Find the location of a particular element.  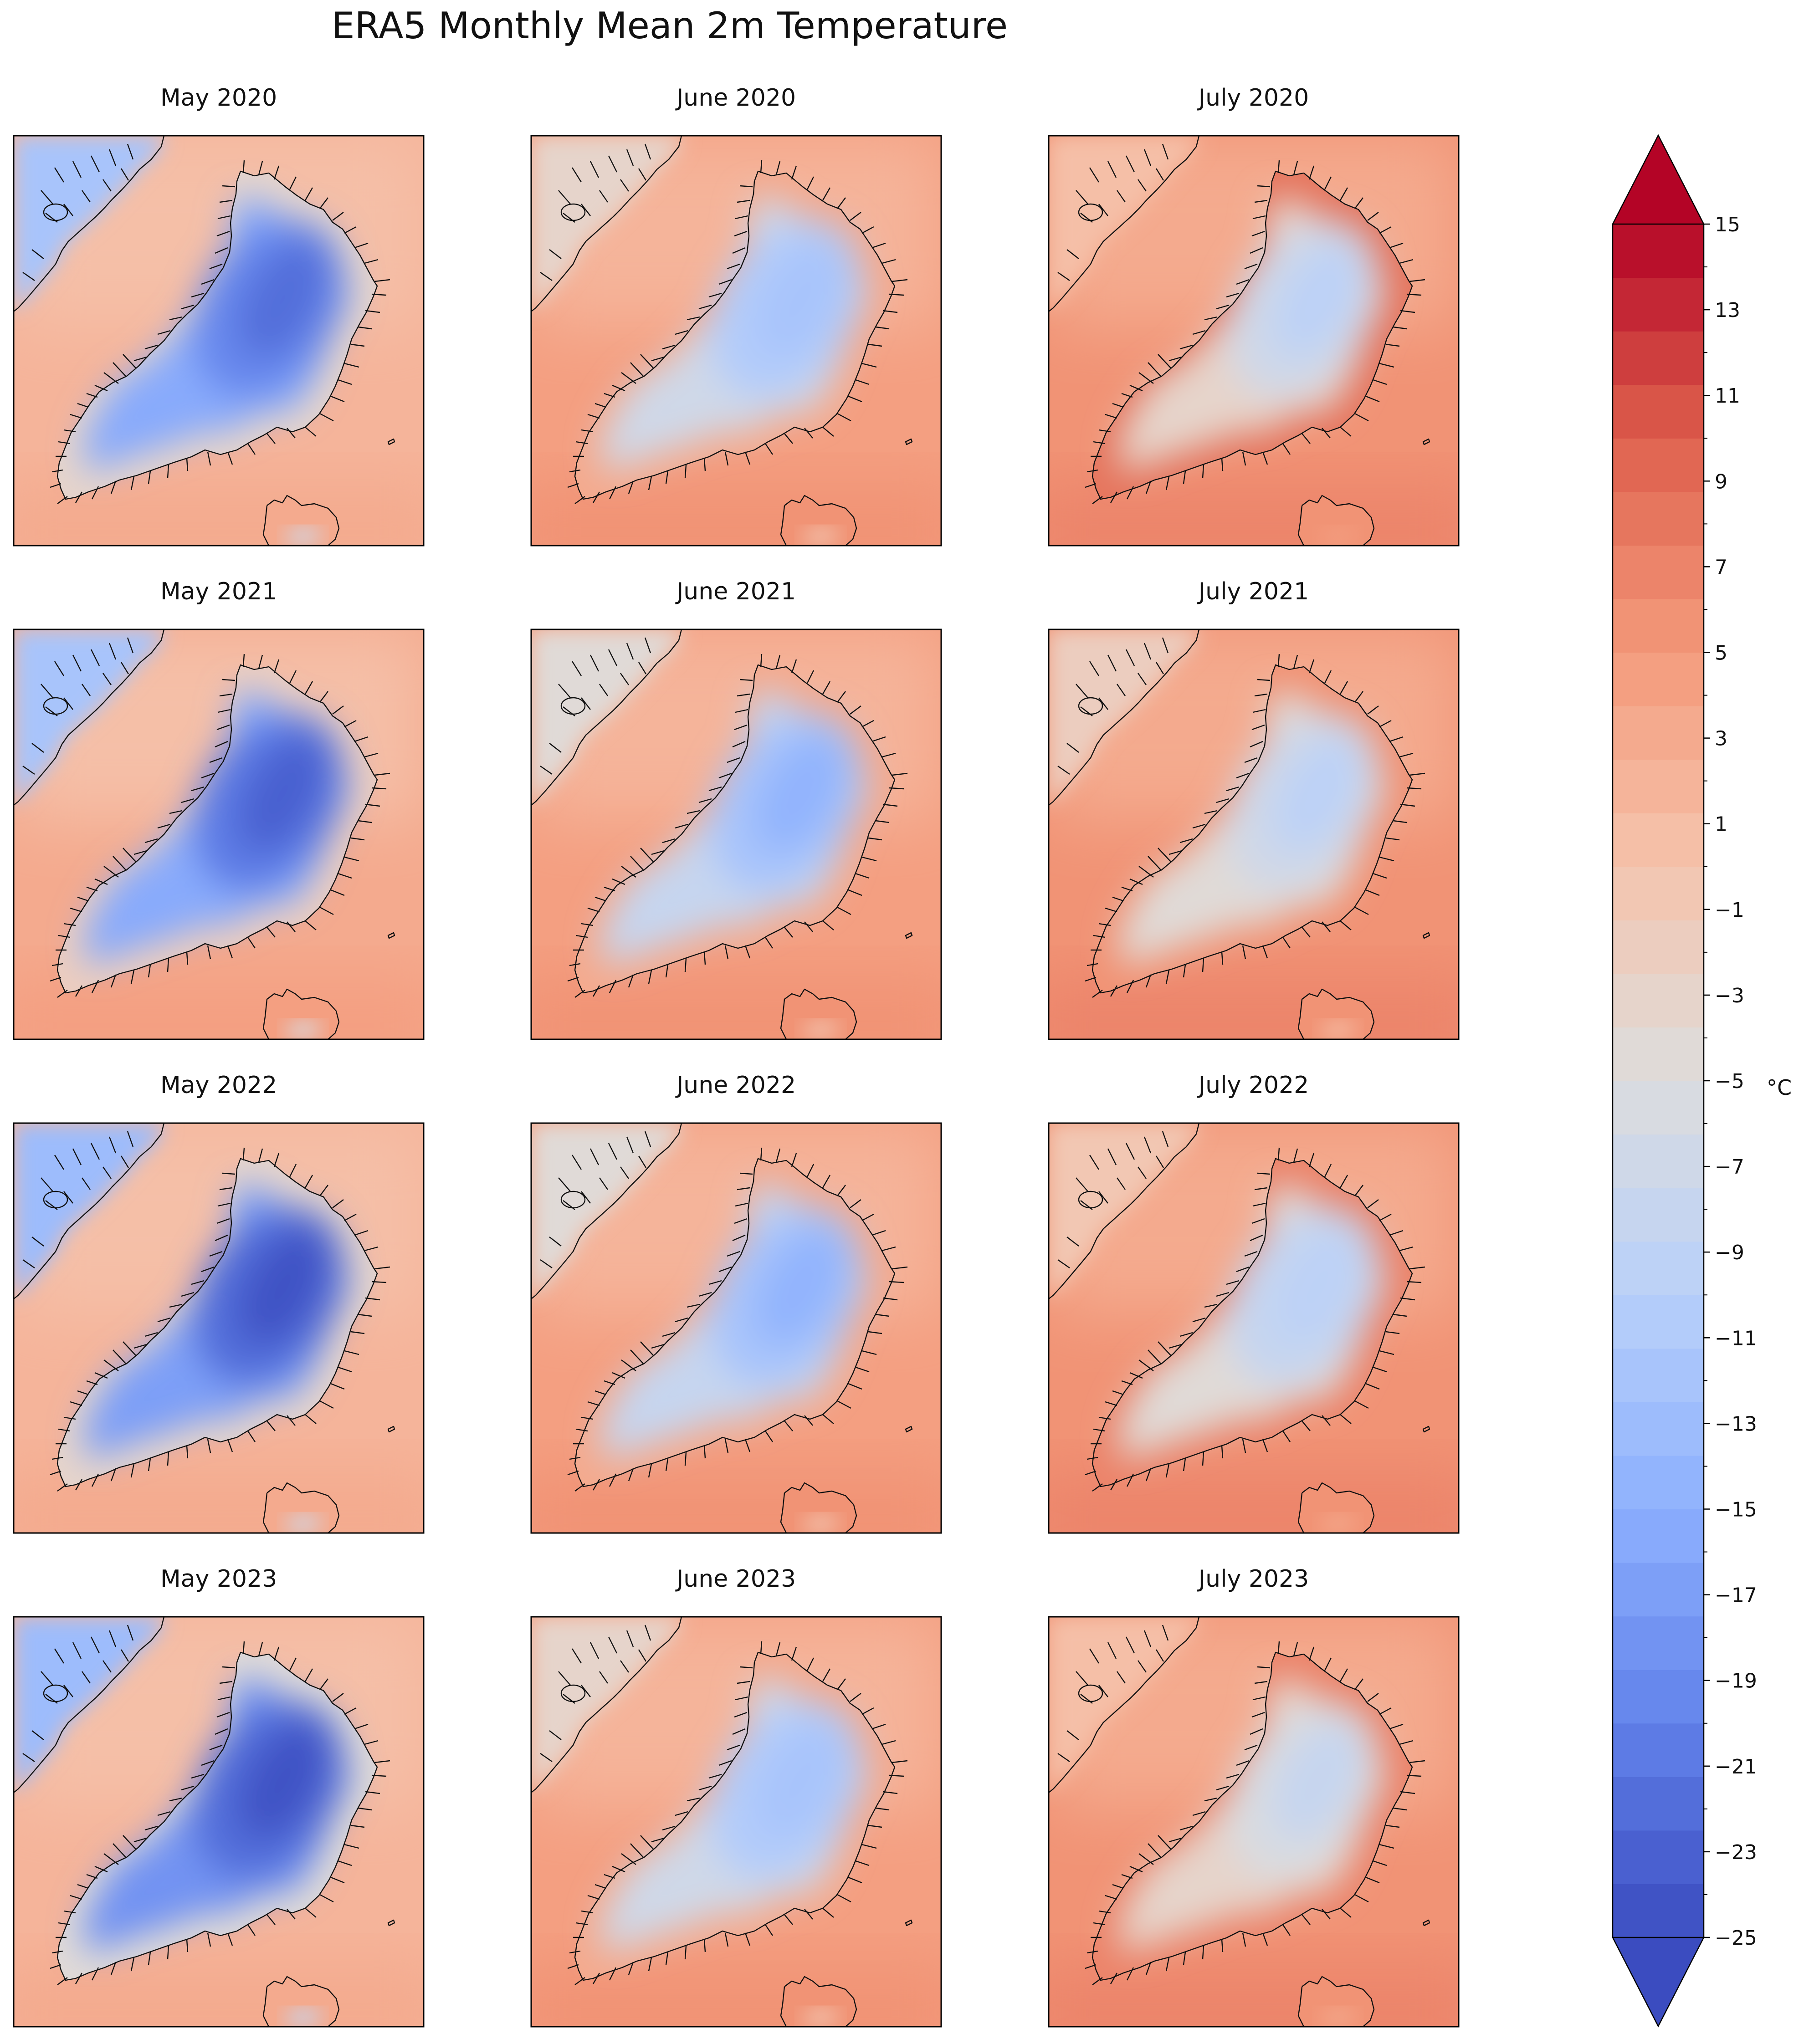

lake-outline is located at coordinates (56, 706).